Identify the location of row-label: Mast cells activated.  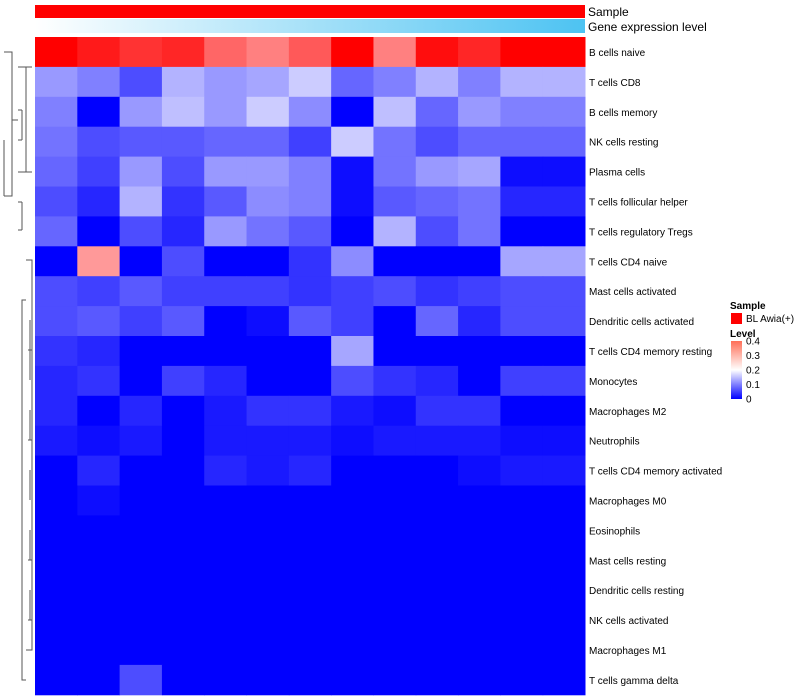
(632, 292).